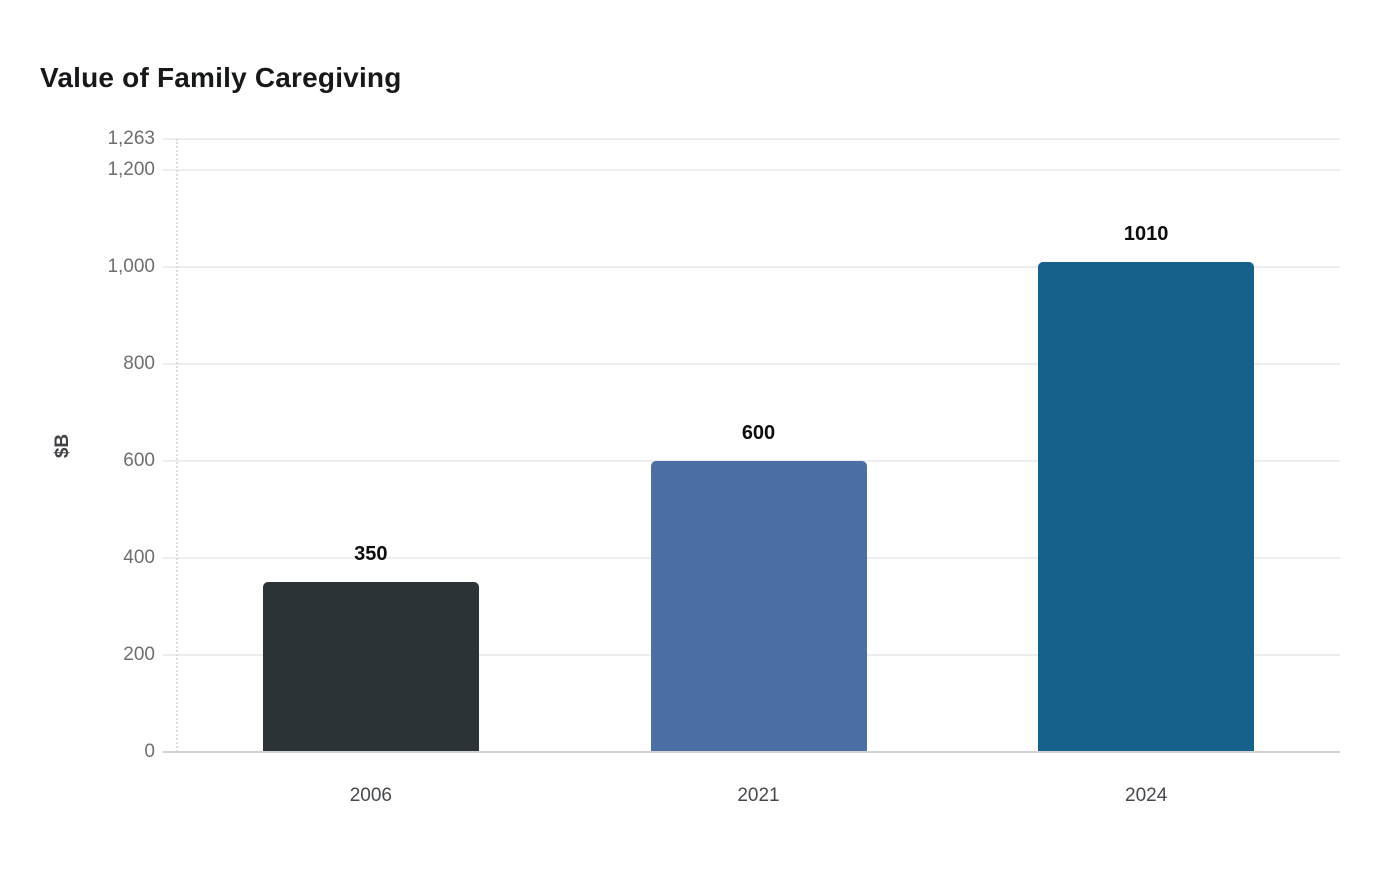  Describe the element at coordinates (370, 795) in the screenshot. I see `x-tick-label: 2006` at that location.